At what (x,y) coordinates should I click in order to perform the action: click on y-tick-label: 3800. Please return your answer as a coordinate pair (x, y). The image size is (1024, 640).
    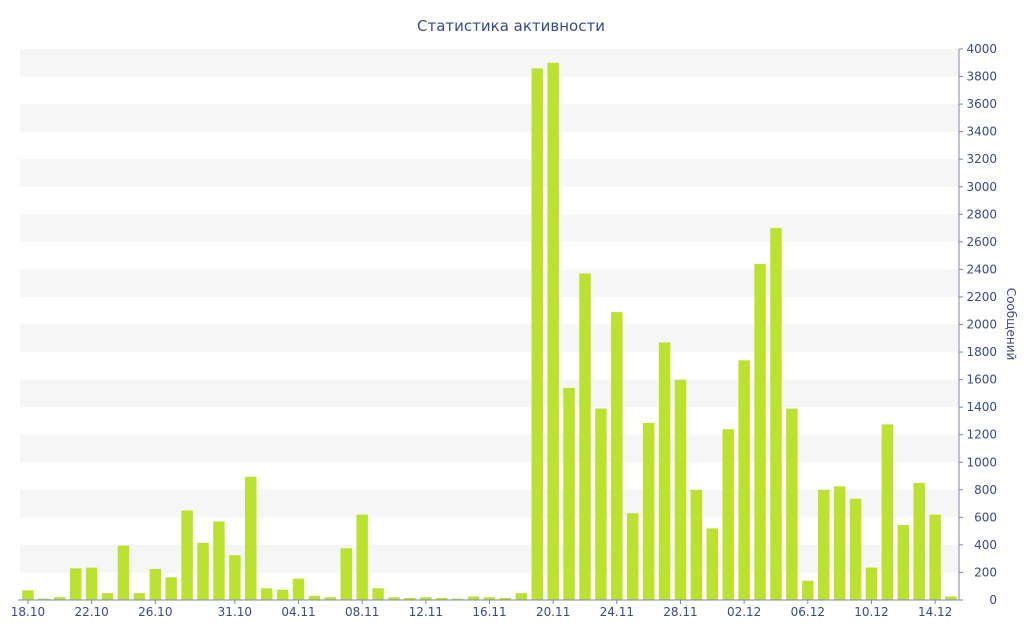
    Looking at the image, I should click on (981, 77).